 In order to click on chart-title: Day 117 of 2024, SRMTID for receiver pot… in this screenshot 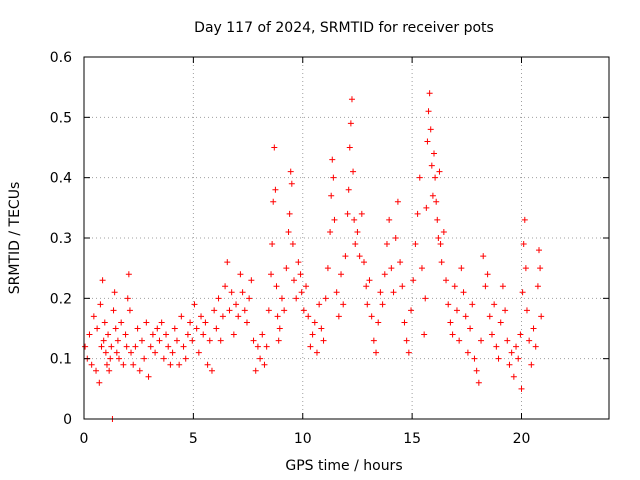, I will do `click(344, 28)`.